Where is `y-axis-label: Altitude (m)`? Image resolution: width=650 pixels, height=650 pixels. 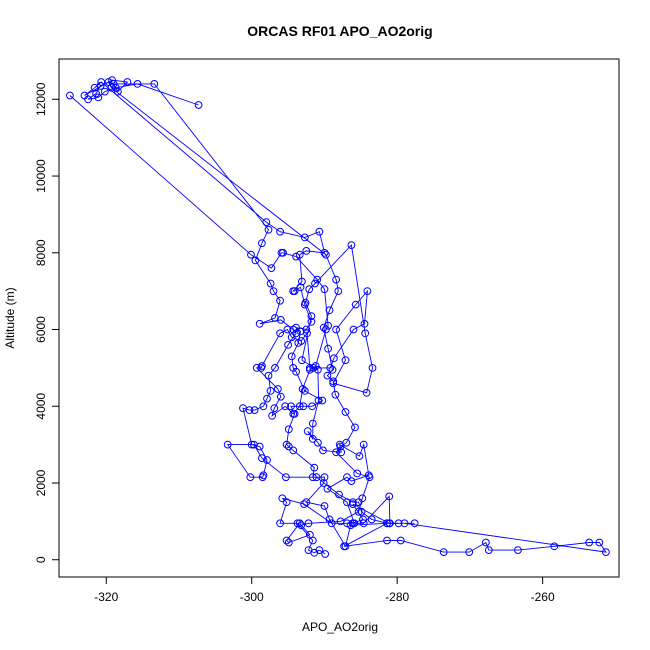
y-axis-label: Altitude (m) is located at coordinates (10, 317).